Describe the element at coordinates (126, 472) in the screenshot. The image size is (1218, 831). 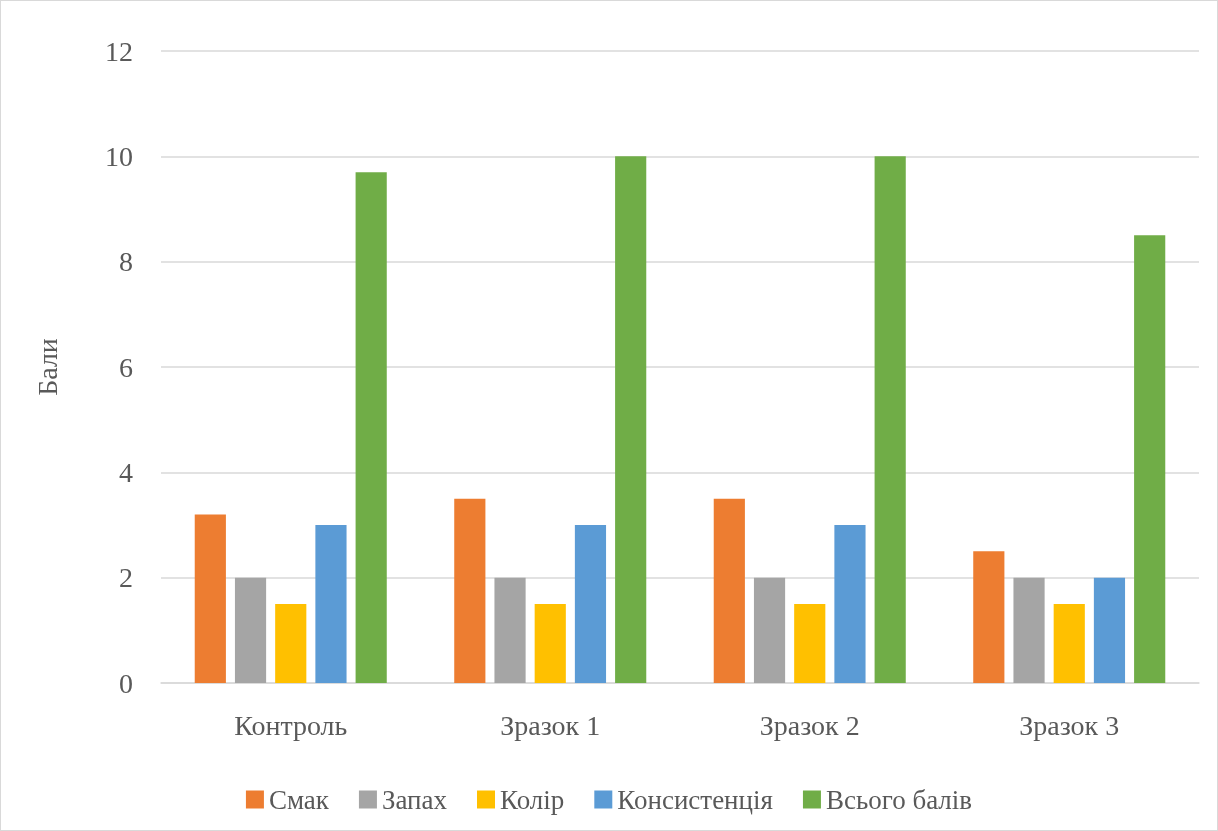
I see `y-tick-label: 4` at that location.